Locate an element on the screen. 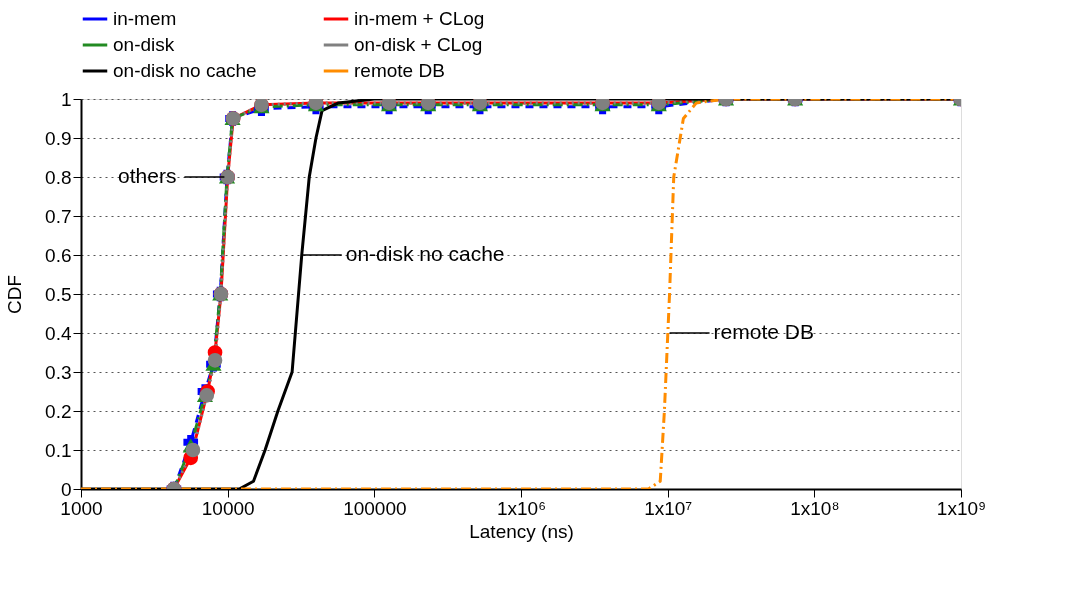 The height and width of the screenshot is (605, 1073). annotation: on-disk no cache is located at coordinates (425, 253).